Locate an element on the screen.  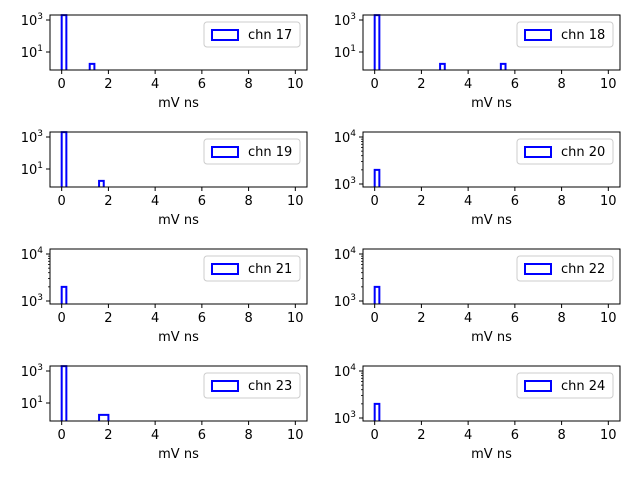
subplot-chn-21: 0 2 4 6 8 10 mV ns 10⁴ 10³ chn 21 is located at coordinates (164, 295).